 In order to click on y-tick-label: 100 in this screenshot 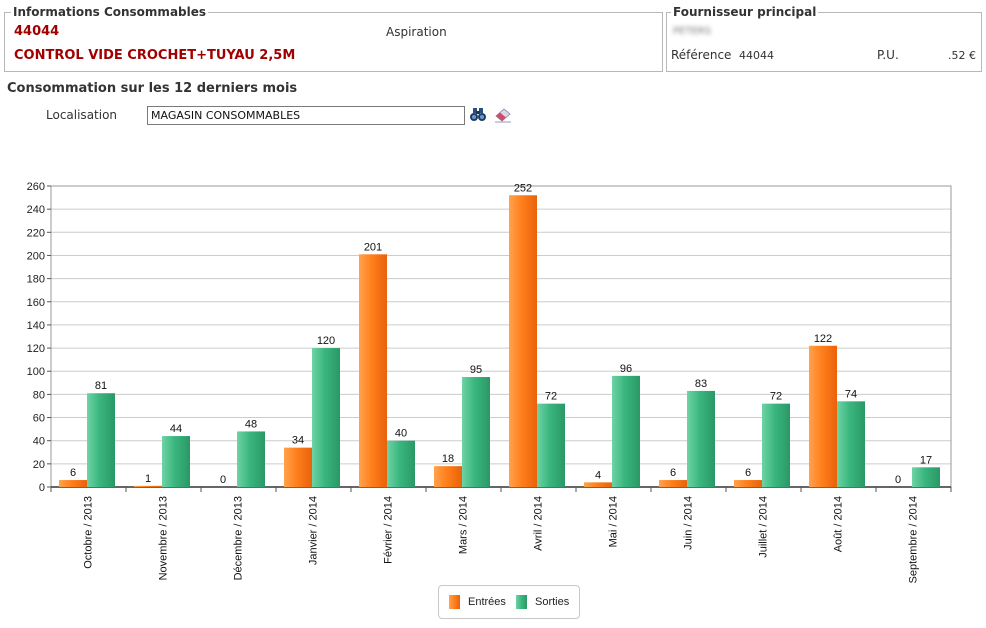, I will do `click(36, 372)`.